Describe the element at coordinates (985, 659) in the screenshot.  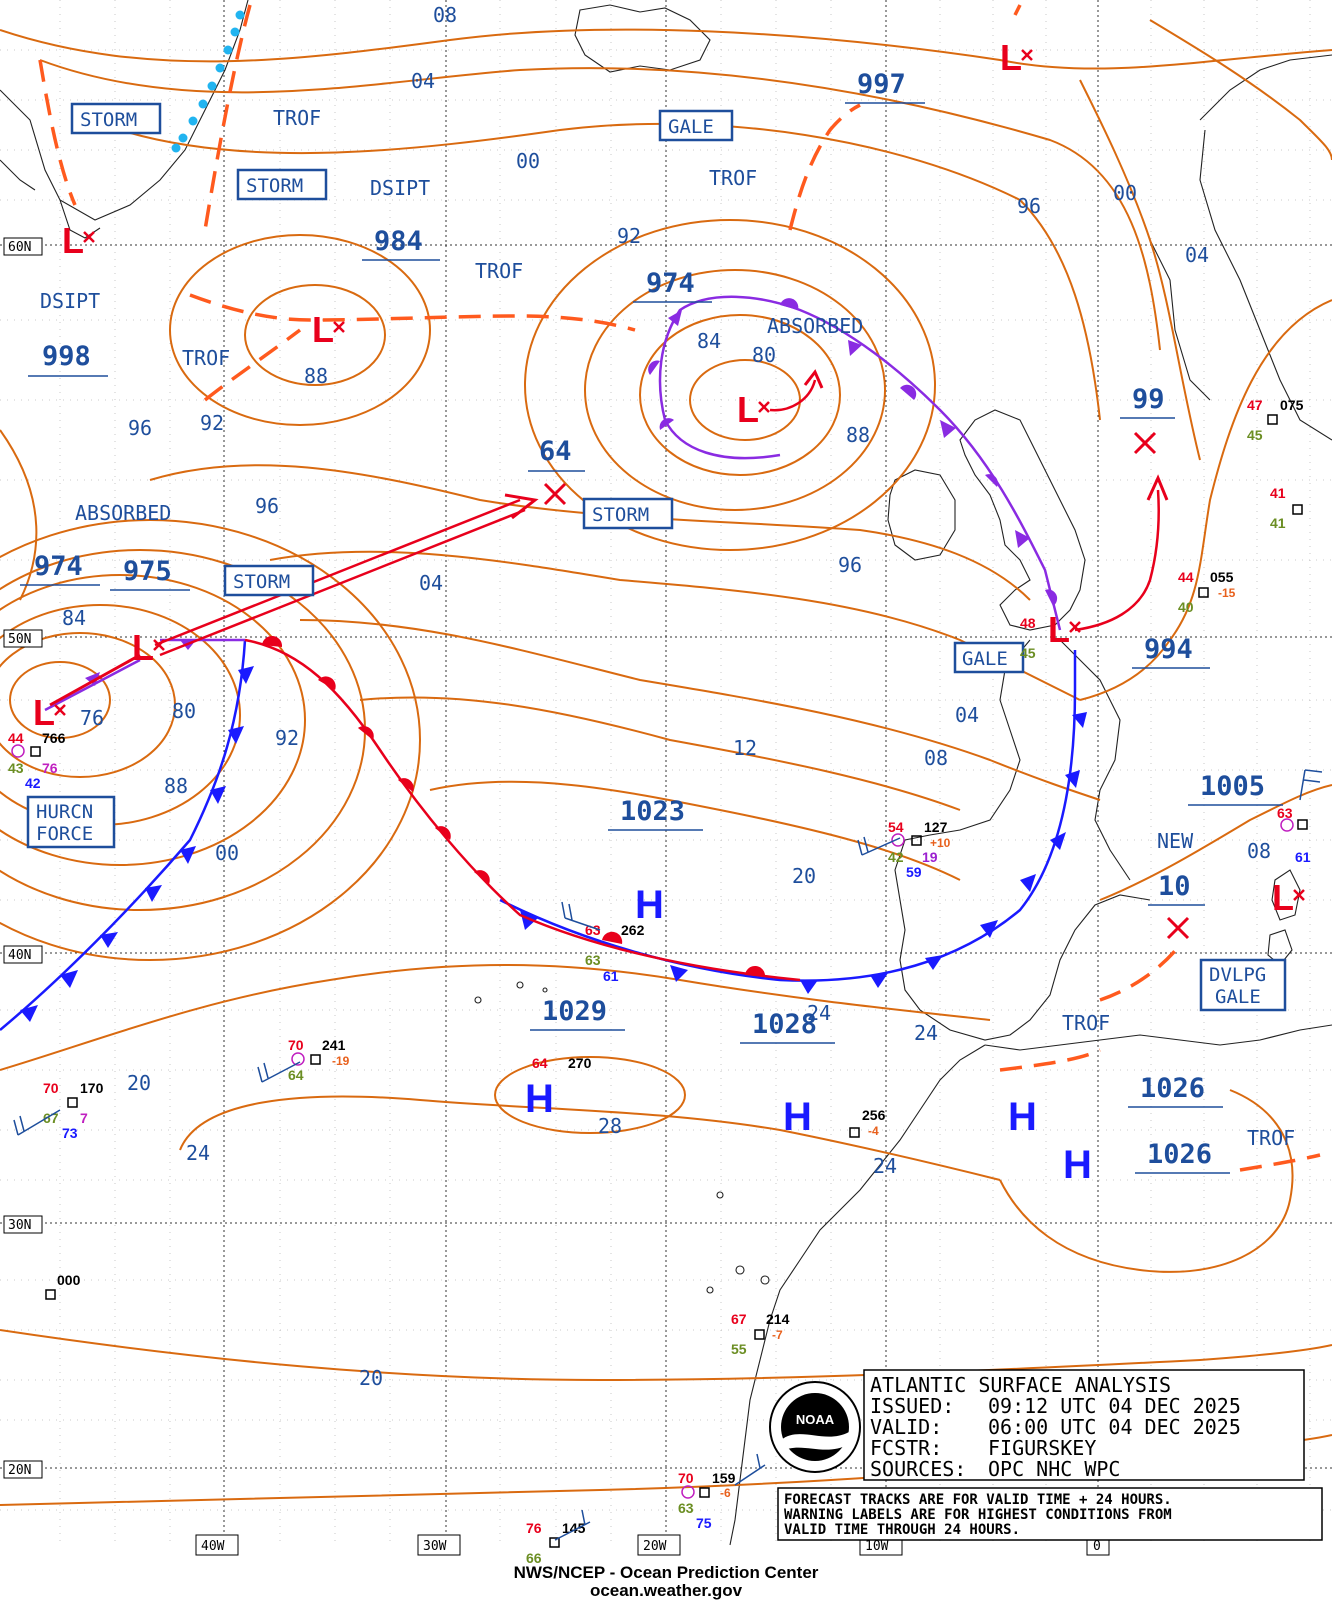
I see `gale-warning: GALE` at that location.